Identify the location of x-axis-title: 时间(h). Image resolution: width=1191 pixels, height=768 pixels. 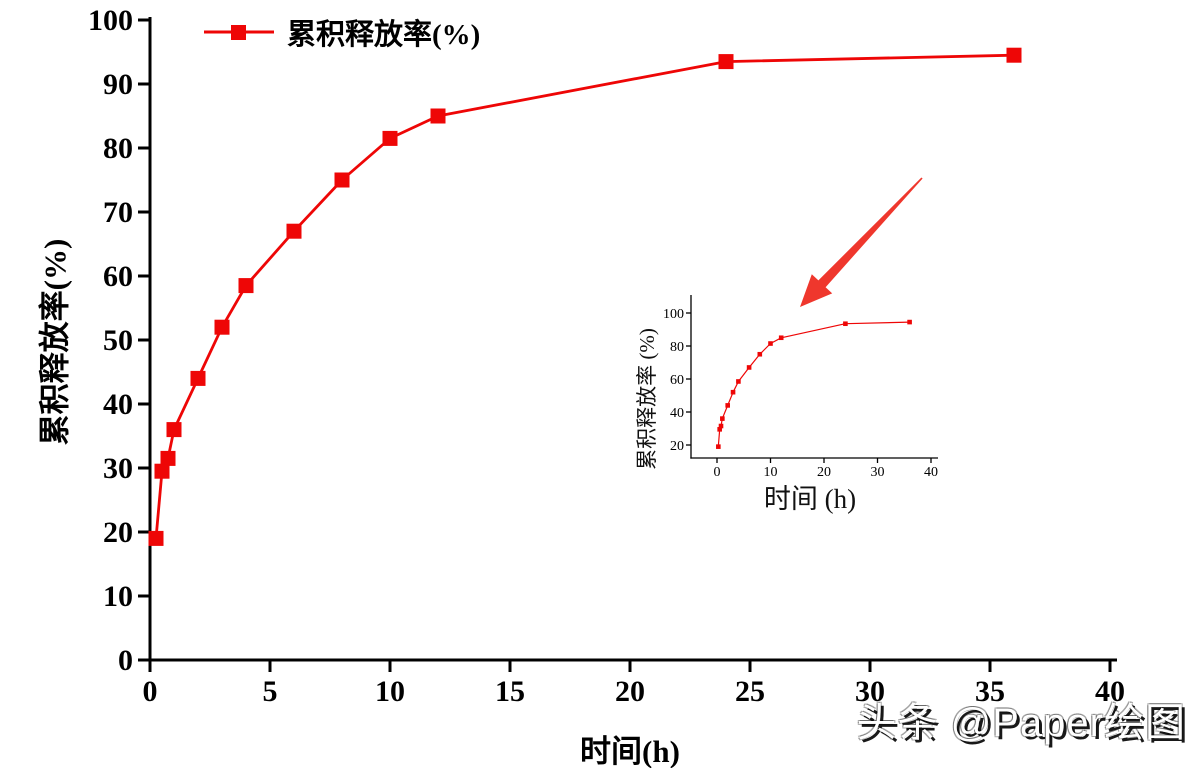
(630, 751).